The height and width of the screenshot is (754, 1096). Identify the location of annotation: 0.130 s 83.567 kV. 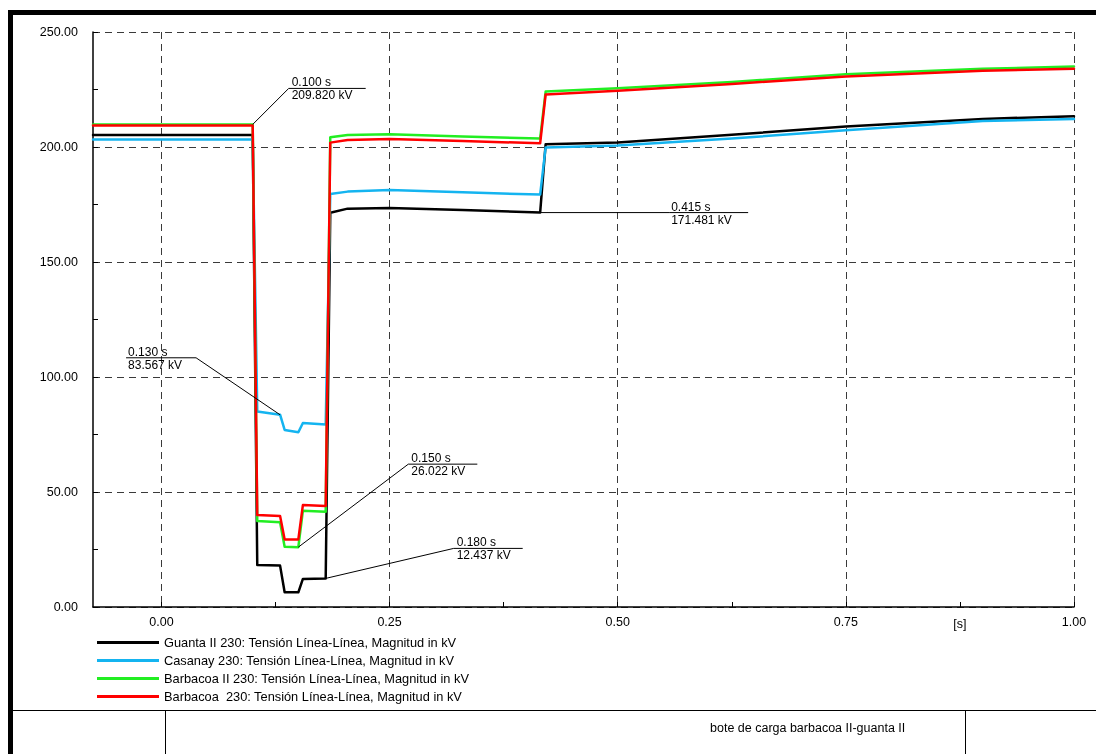
(155, 358).